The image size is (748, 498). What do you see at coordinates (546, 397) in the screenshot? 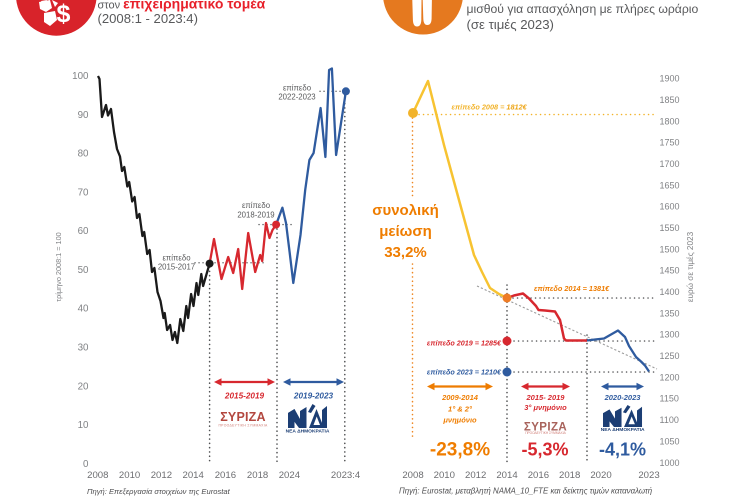
I see `svg-text: 2015- 2019` at bounding box center [546, 397].